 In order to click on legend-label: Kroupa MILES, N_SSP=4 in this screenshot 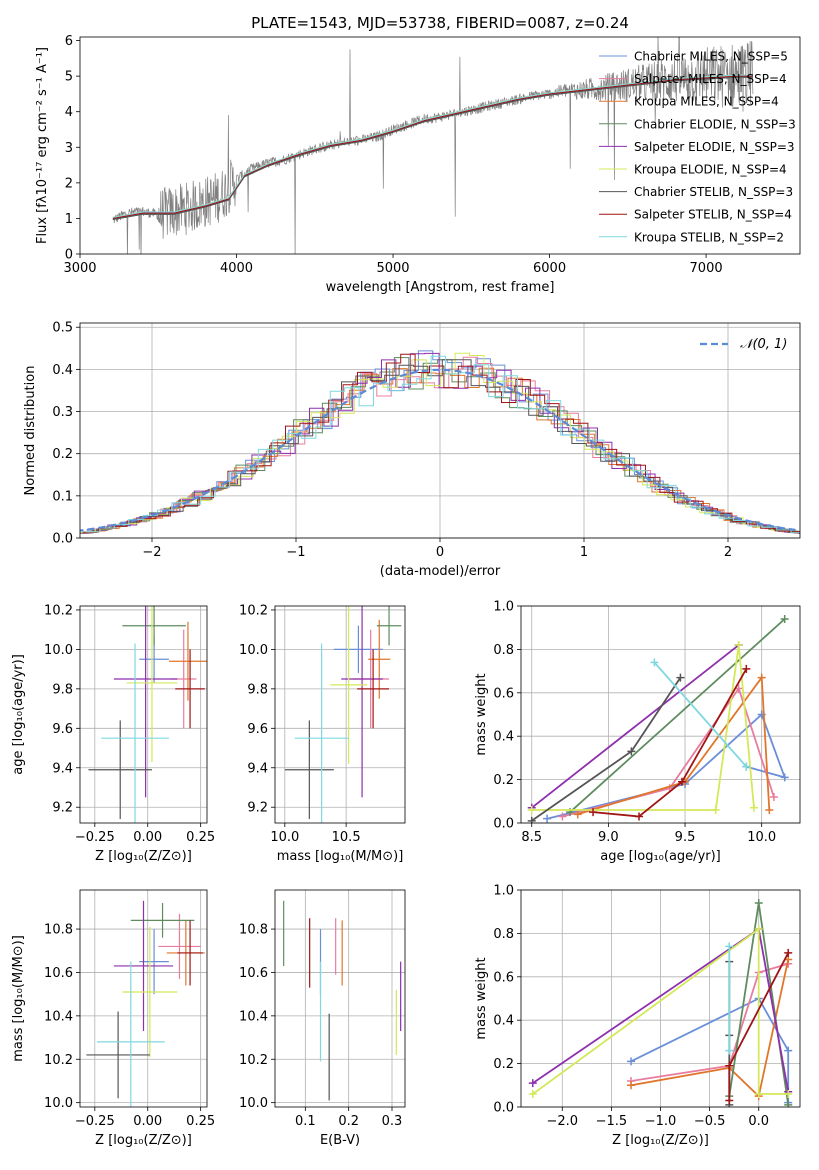, I will do `click(706, 102)`.